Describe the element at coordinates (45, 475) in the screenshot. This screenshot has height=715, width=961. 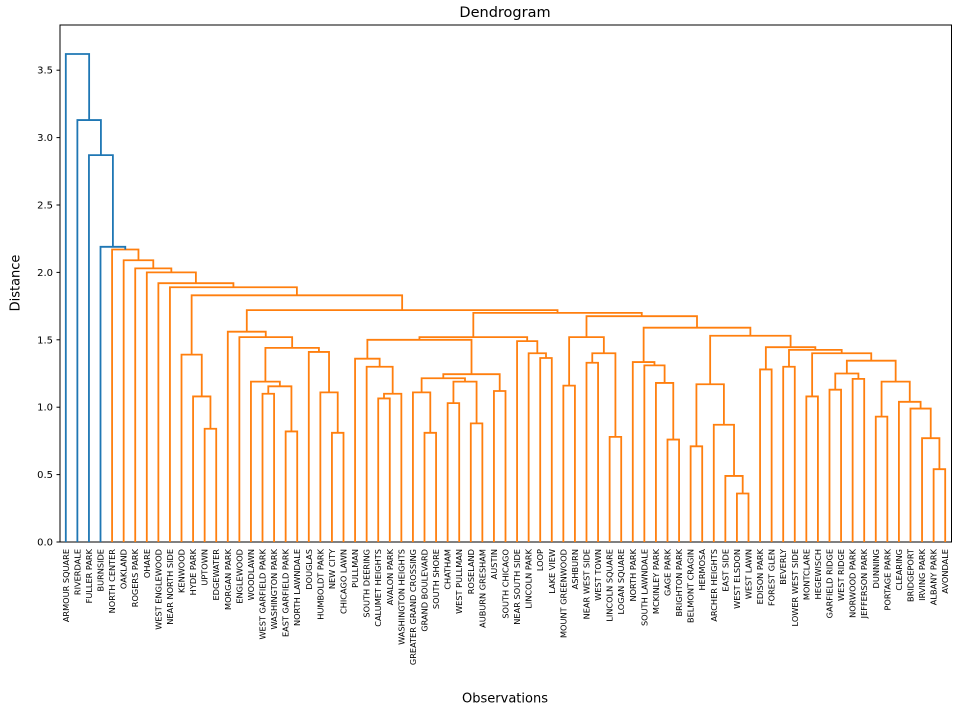
I see `y-tick-label: 0.5` at that location.